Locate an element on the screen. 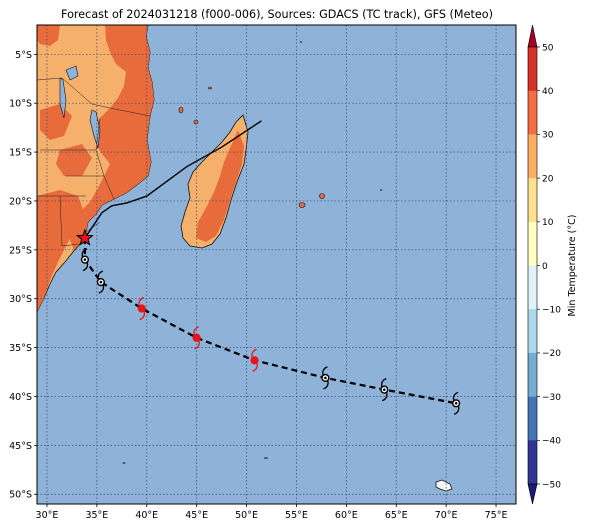 The width and height of the screenshot is (591, 532). lat-tick-label: 20°S is located at coordinates (20, 201).